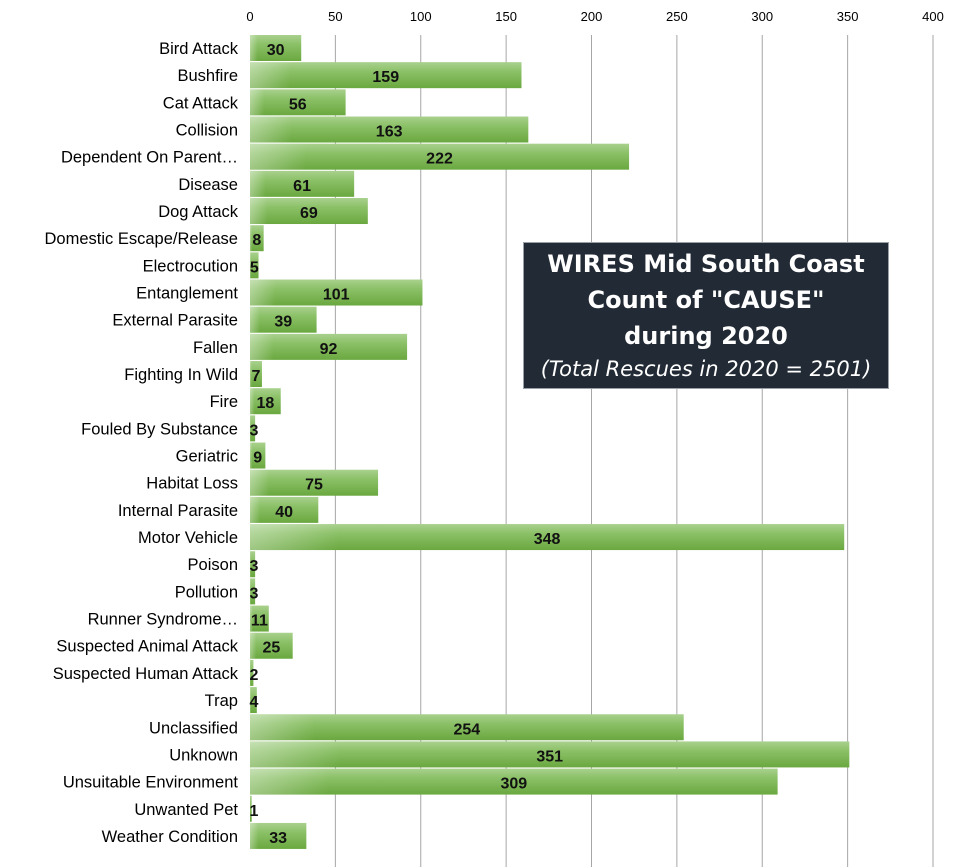 Image resolution: width=959 pixels, height=867 pixels. I want to click on value-label: 163, so click(389, 132).